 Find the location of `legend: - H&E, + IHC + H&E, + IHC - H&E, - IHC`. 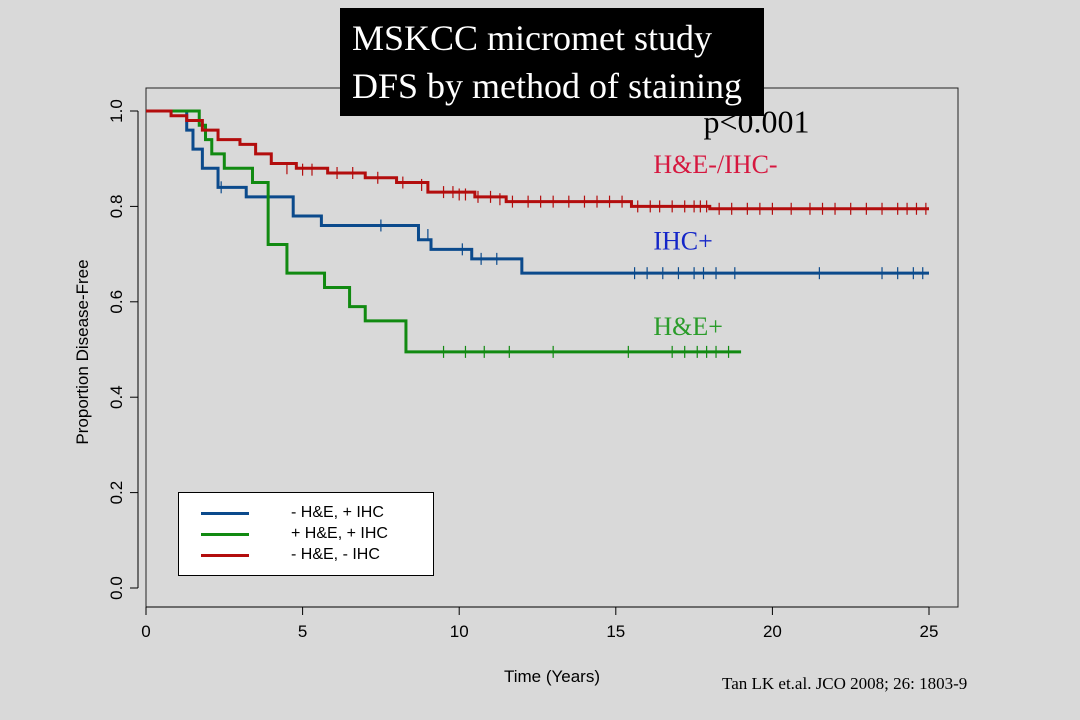

legend: - H&E, + IHC + H&E, + IHC - H&E, - IHC is located at coordinates (306, 534).